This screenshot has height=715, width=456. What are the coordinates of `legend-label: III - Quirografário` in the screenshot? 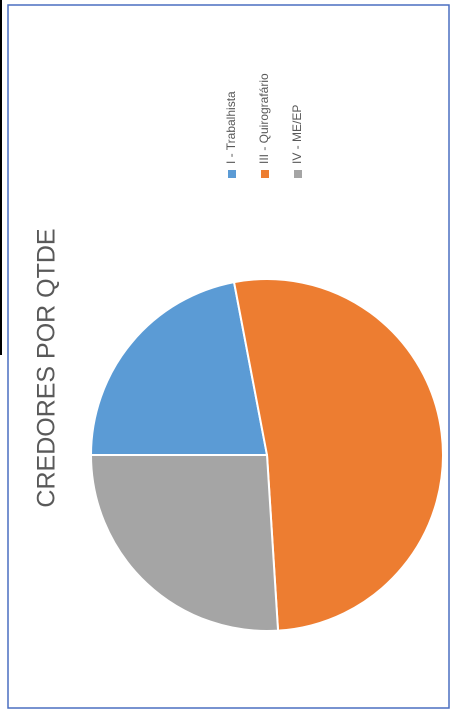 It's located at (264, 118).